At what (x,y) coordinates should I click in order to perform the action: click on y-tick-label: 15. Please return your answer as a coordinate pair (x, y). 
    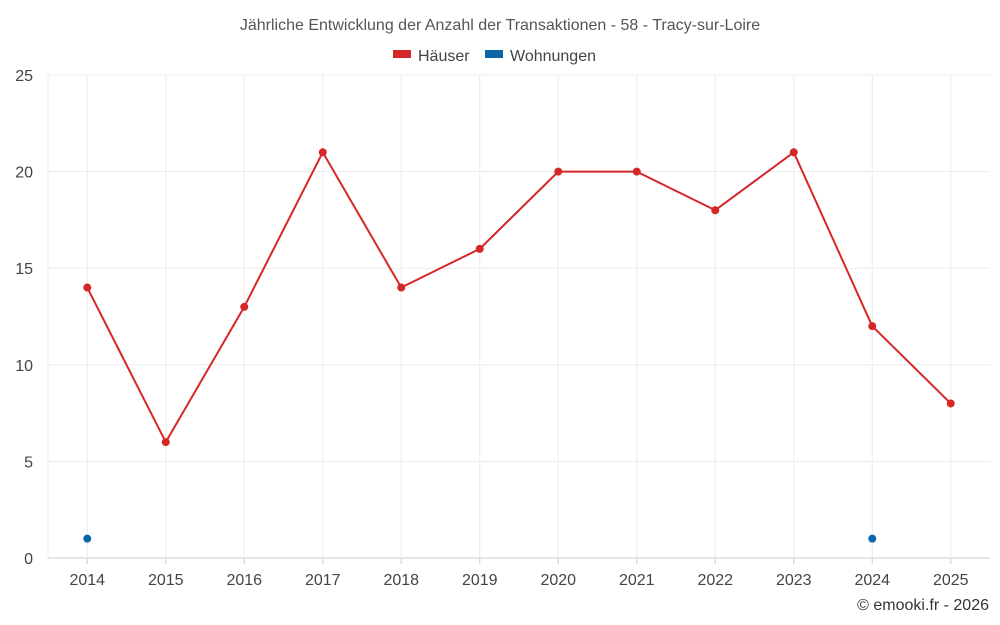
    Looking at the image, I should click on (24, 269).